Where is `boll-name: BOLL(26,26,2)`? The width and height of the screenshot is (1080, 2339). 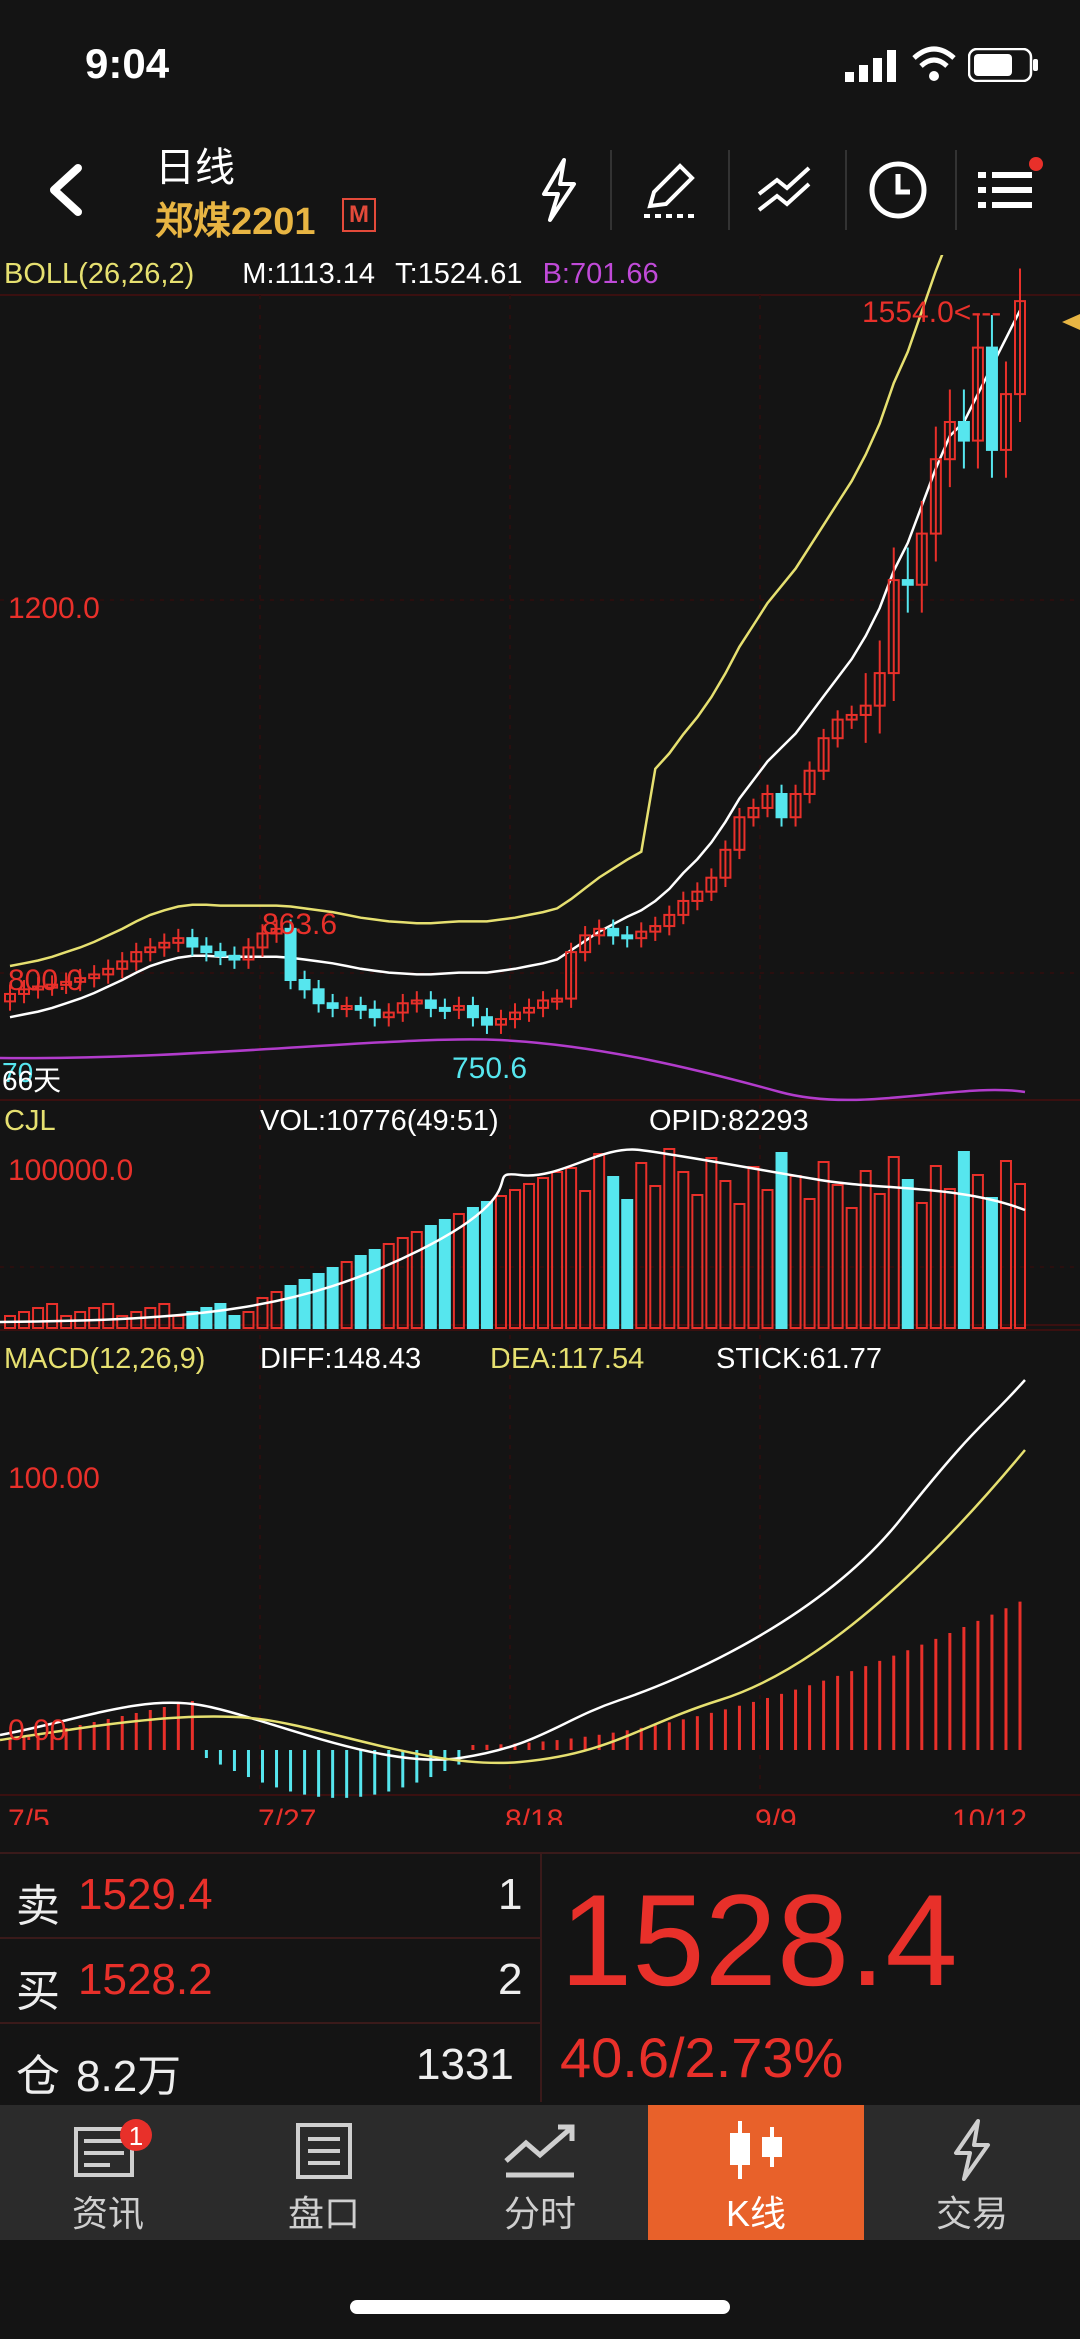 boll-name: BOLL(26,26,2) is located at coordinates (99, 274).